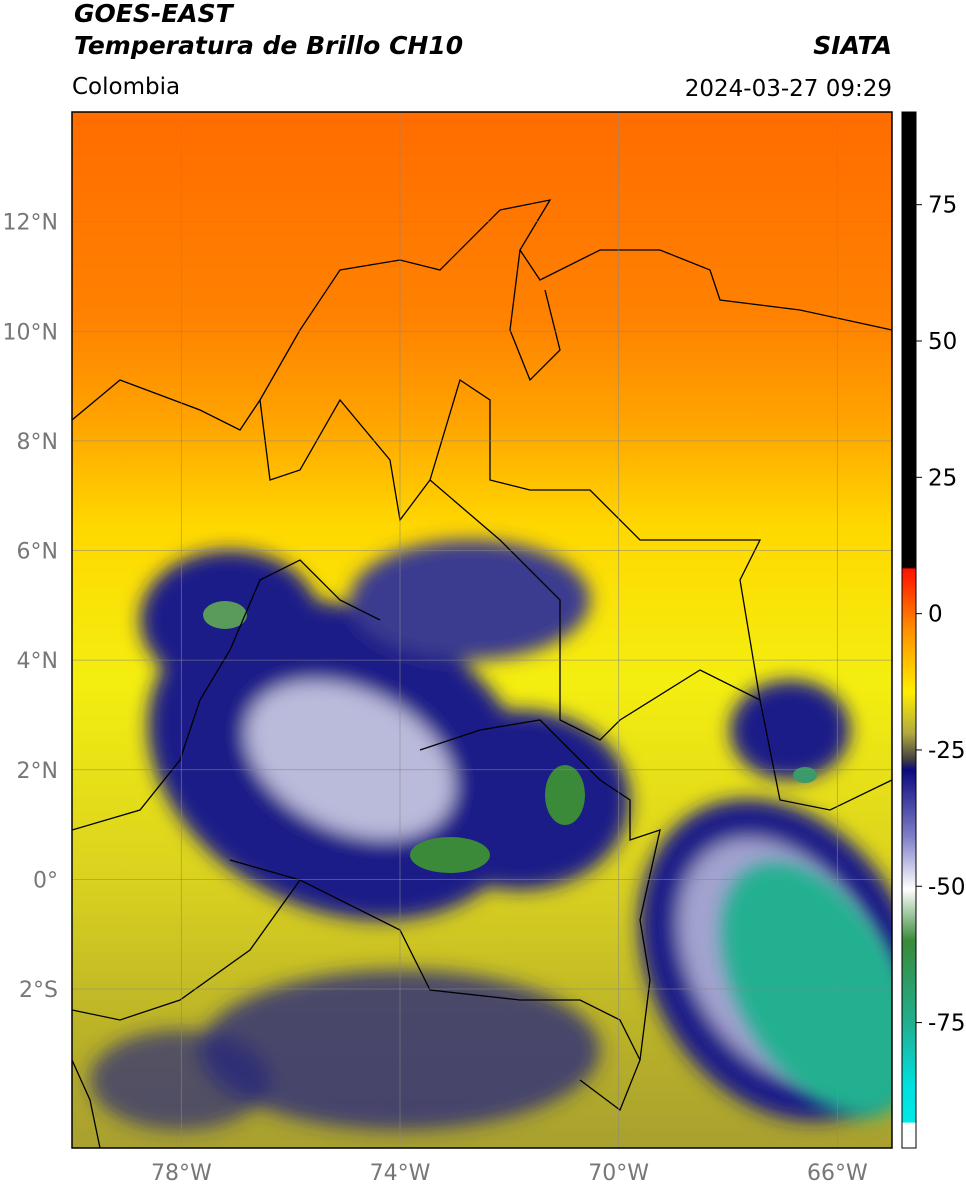 Image resolution: width=966 pixels, height=1194 pixels. Describe the element at coordinates (947, 751) in the screenshot. I see `colorbar-tick-label: -25` at that location.